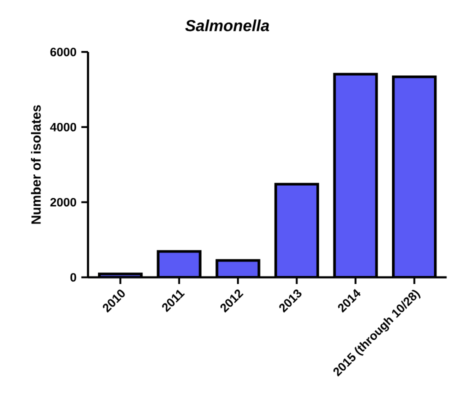 The width and height of the screenshot is (449, 416). I want to click on chart-title: Salmonella, so click(227, 26).